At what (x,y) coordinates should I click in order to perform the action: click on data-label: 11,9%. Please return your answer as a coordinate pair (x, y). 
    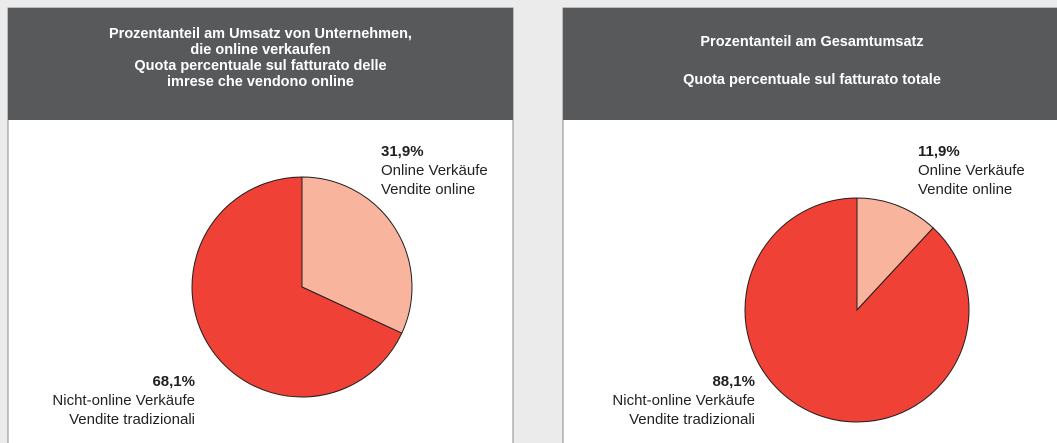
    Looking at the image, I should click on (939, 151).